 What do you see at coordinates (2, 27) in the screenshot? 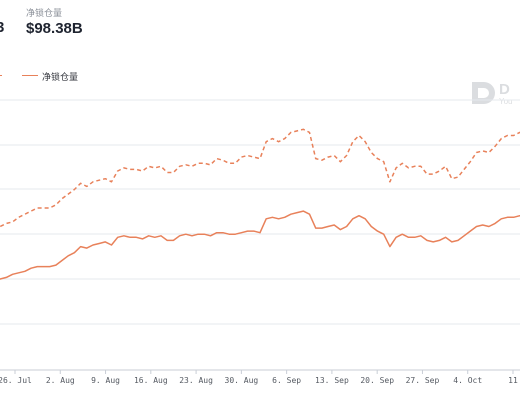
I see `previous-stat-value: 3` at bounding box center [2, 27].